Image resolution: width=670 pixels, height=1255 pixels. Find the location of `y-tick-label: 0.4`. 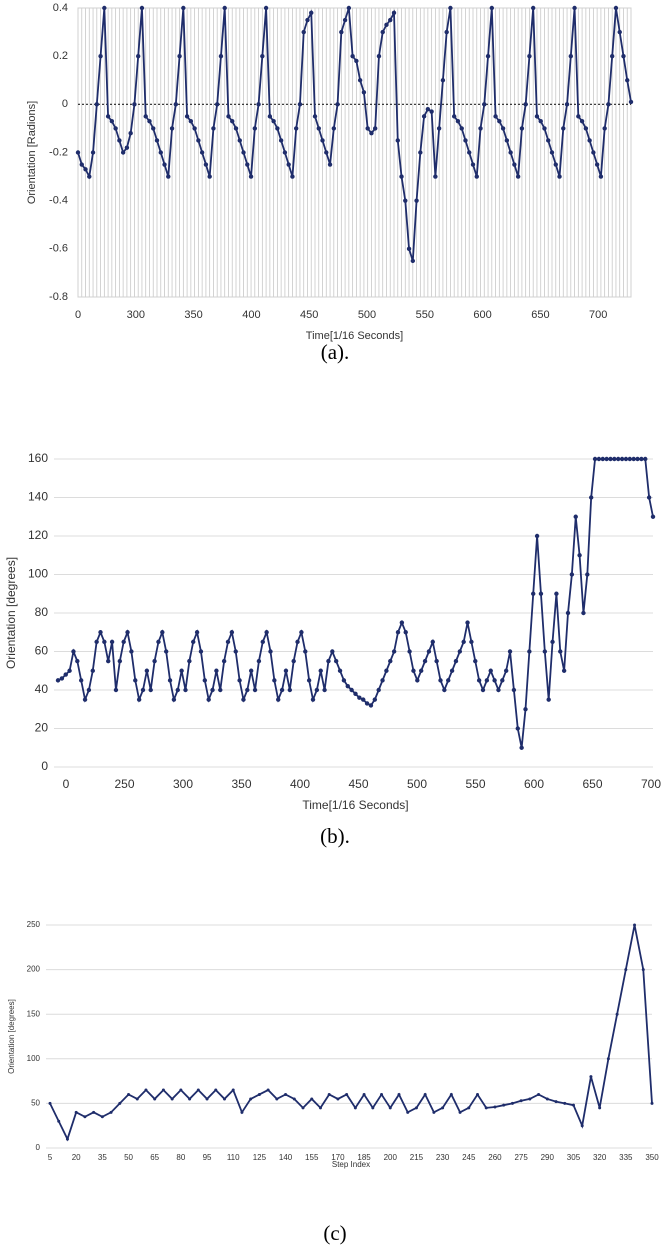

y-tick-label: 0.4 is located at coordinates (60, 8).